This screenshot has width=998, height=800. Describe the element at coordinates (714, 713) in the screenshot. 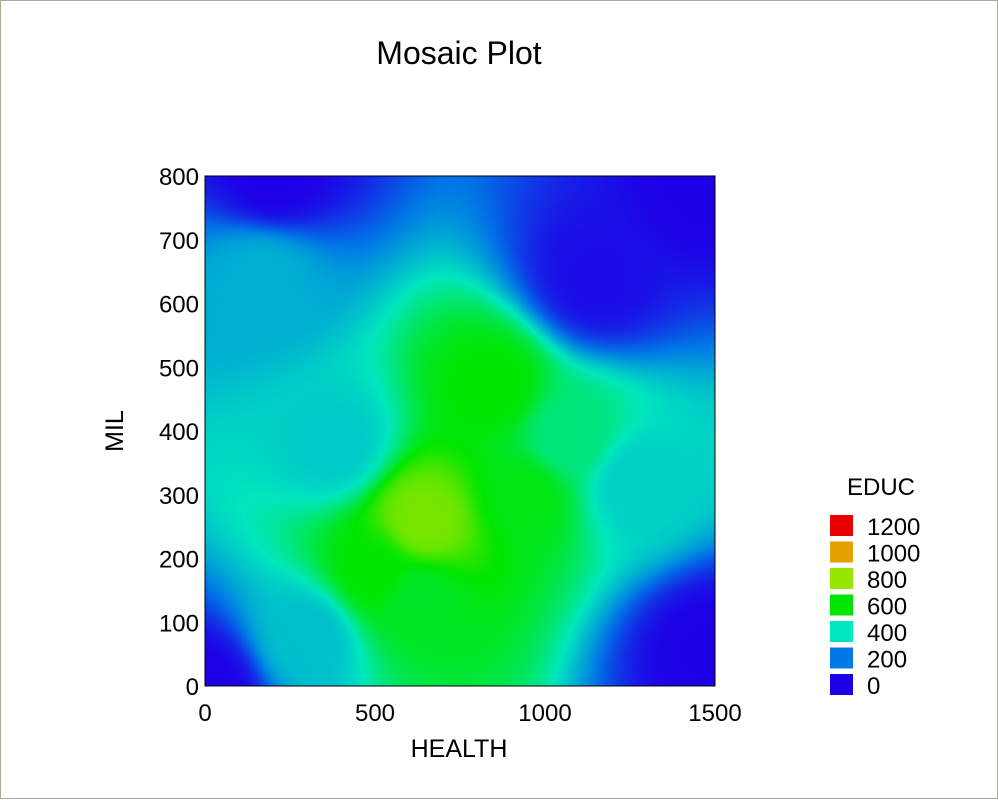

I see `x-tick-label: 1500` at that location.